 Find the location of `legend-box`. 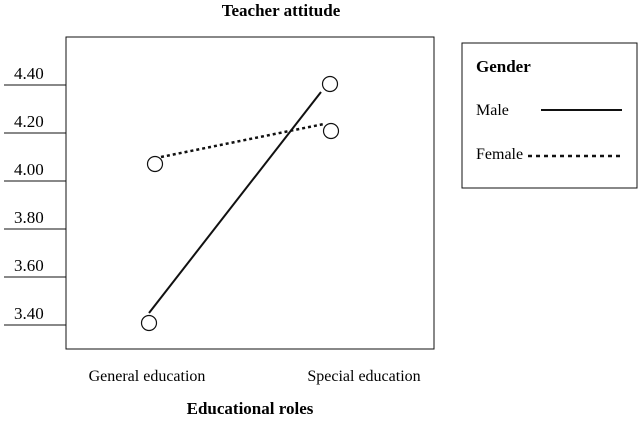

legend-box is located at coordinates (549, 115).